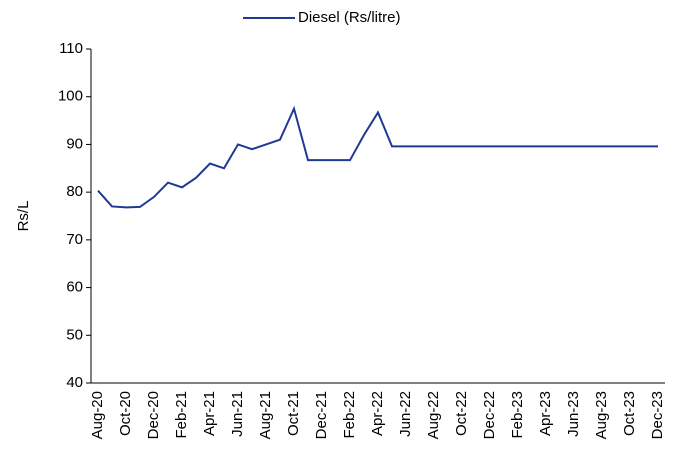 This screenshot has height=464, width=685. What do you see at coordinates (209, 413) in the screenshot?
I see `x-tick-label: Apr-21` at bounding box center [209, 413].